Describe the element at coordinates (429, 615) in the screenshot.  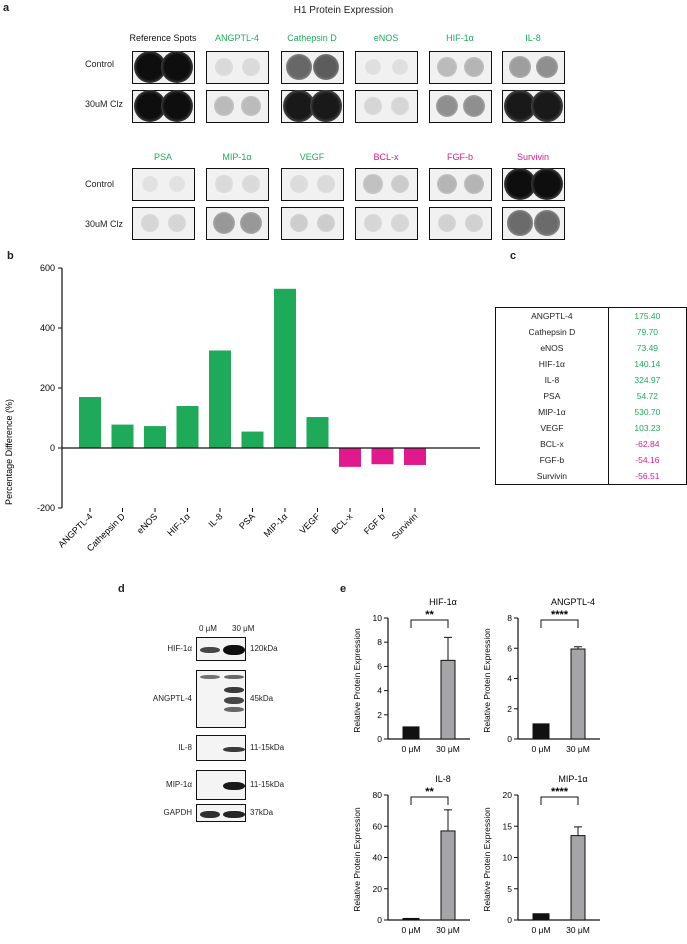
I see `e-significance-label: **` at that location.